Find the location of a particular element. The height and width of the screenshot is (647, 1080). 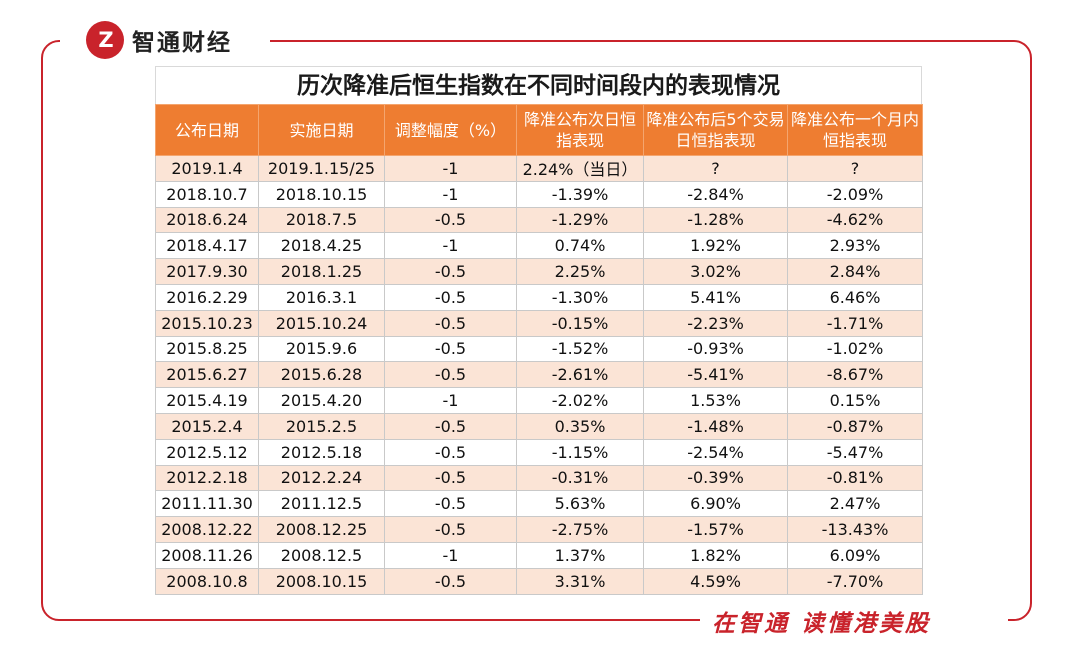

cell-next-day: -1.39% is located at coordinates (580, 194).